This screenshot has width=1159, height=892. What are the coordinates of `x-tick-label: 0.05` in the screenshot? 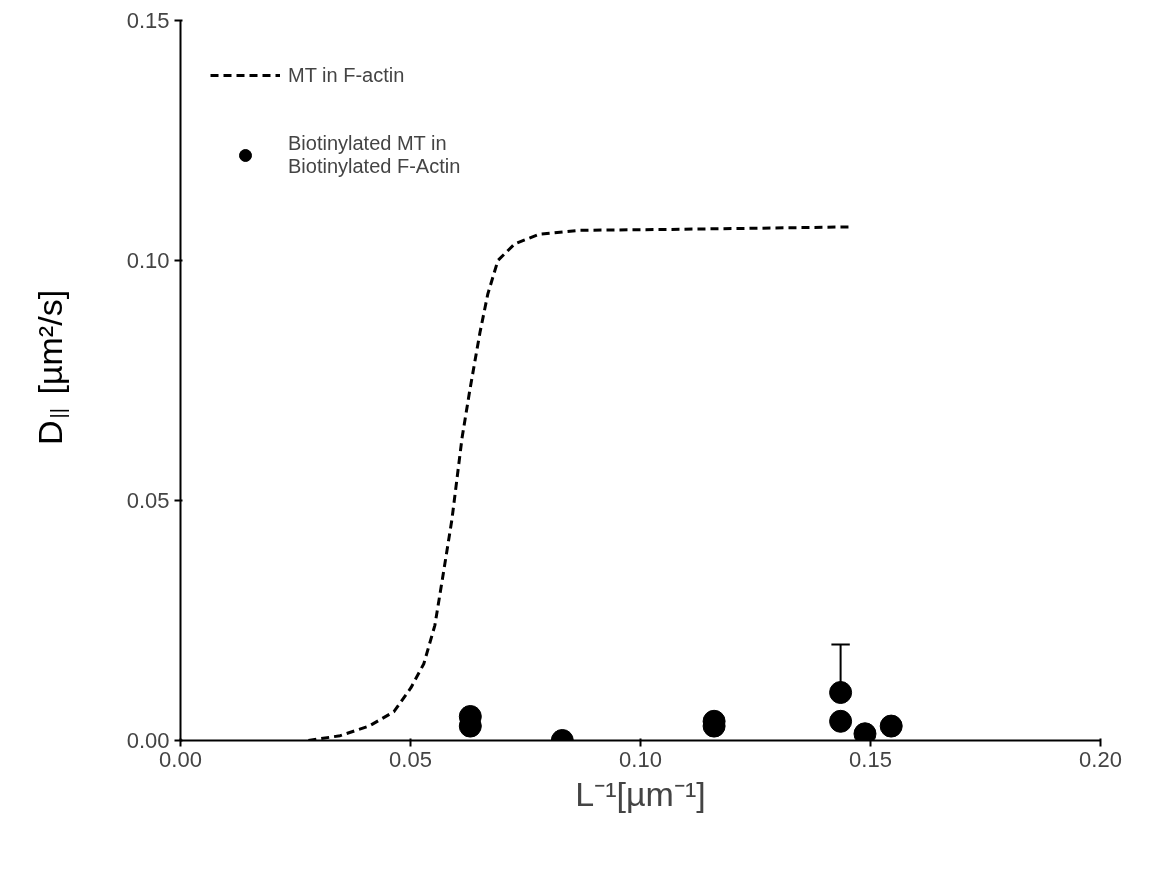 It's located at (410, 759).